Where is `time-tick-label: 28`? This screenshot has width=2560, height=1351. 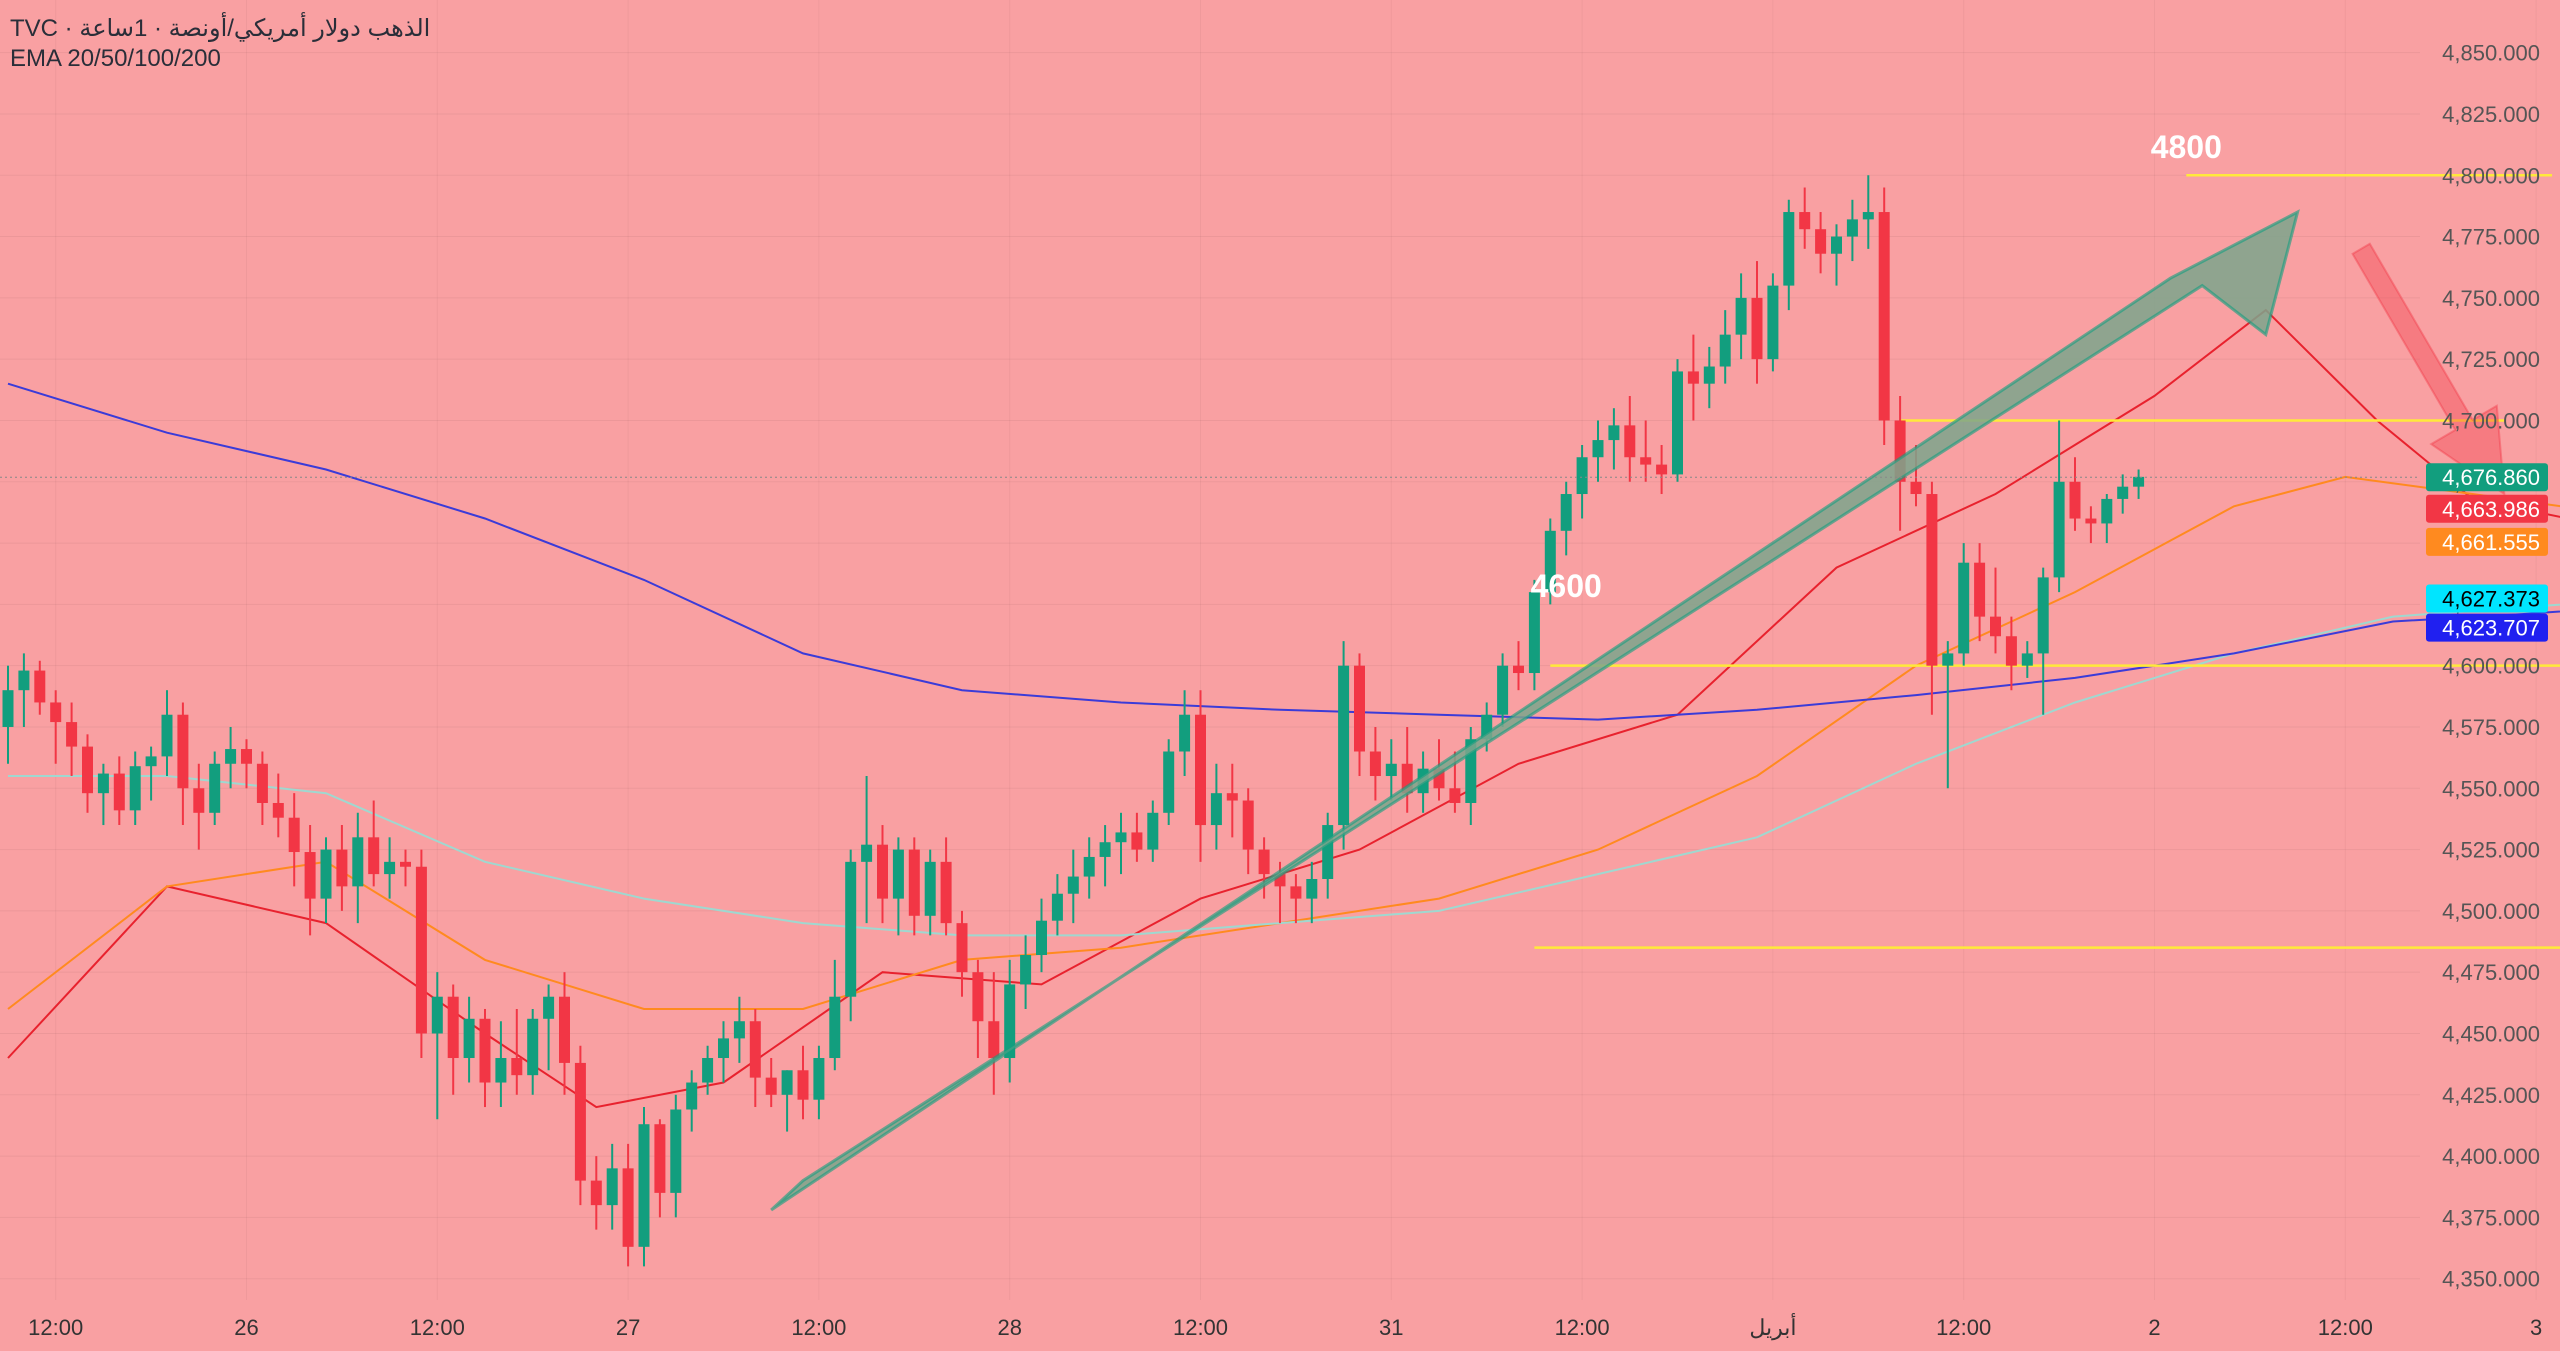 time-tick-label: 28 is located at coordinates (1009, 1327).